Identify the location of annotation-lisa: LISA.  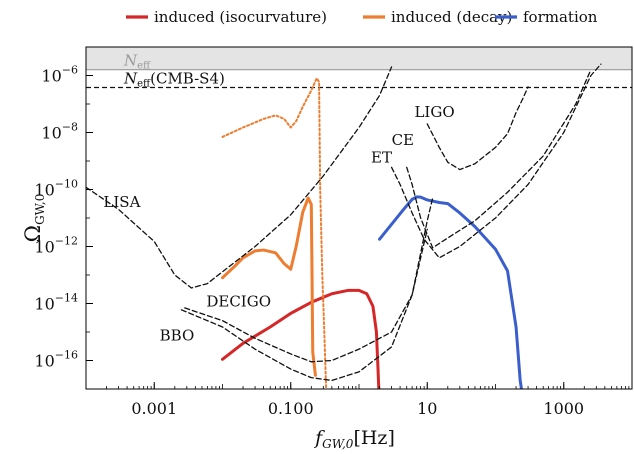
(121, 202).